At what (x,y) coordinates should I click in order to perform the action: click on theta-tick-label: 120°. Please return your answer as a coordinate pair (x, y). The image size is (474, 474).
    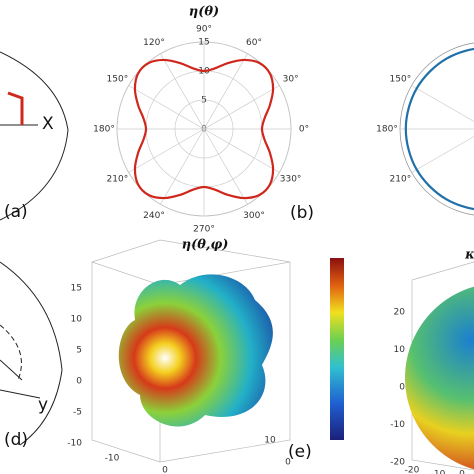
    Looking at the image, I should click on (154, 43).